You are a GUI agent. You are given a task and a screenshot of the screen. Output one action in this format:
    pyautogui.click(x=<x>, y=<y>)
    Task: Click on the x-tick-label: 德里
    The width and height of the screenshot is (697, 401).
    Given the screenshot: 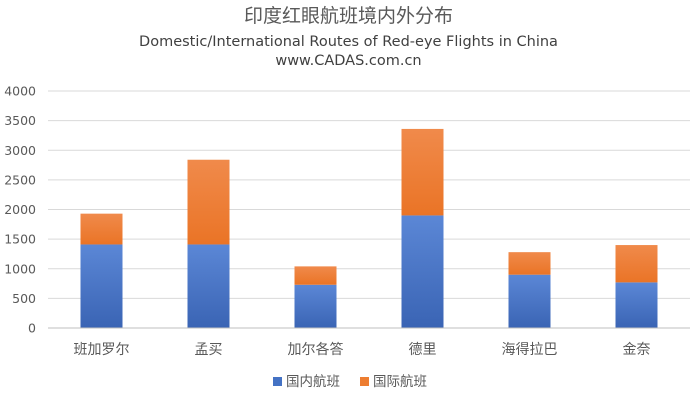 What is the action you would take?
    pyautogui.click(x=423, y=350)
    